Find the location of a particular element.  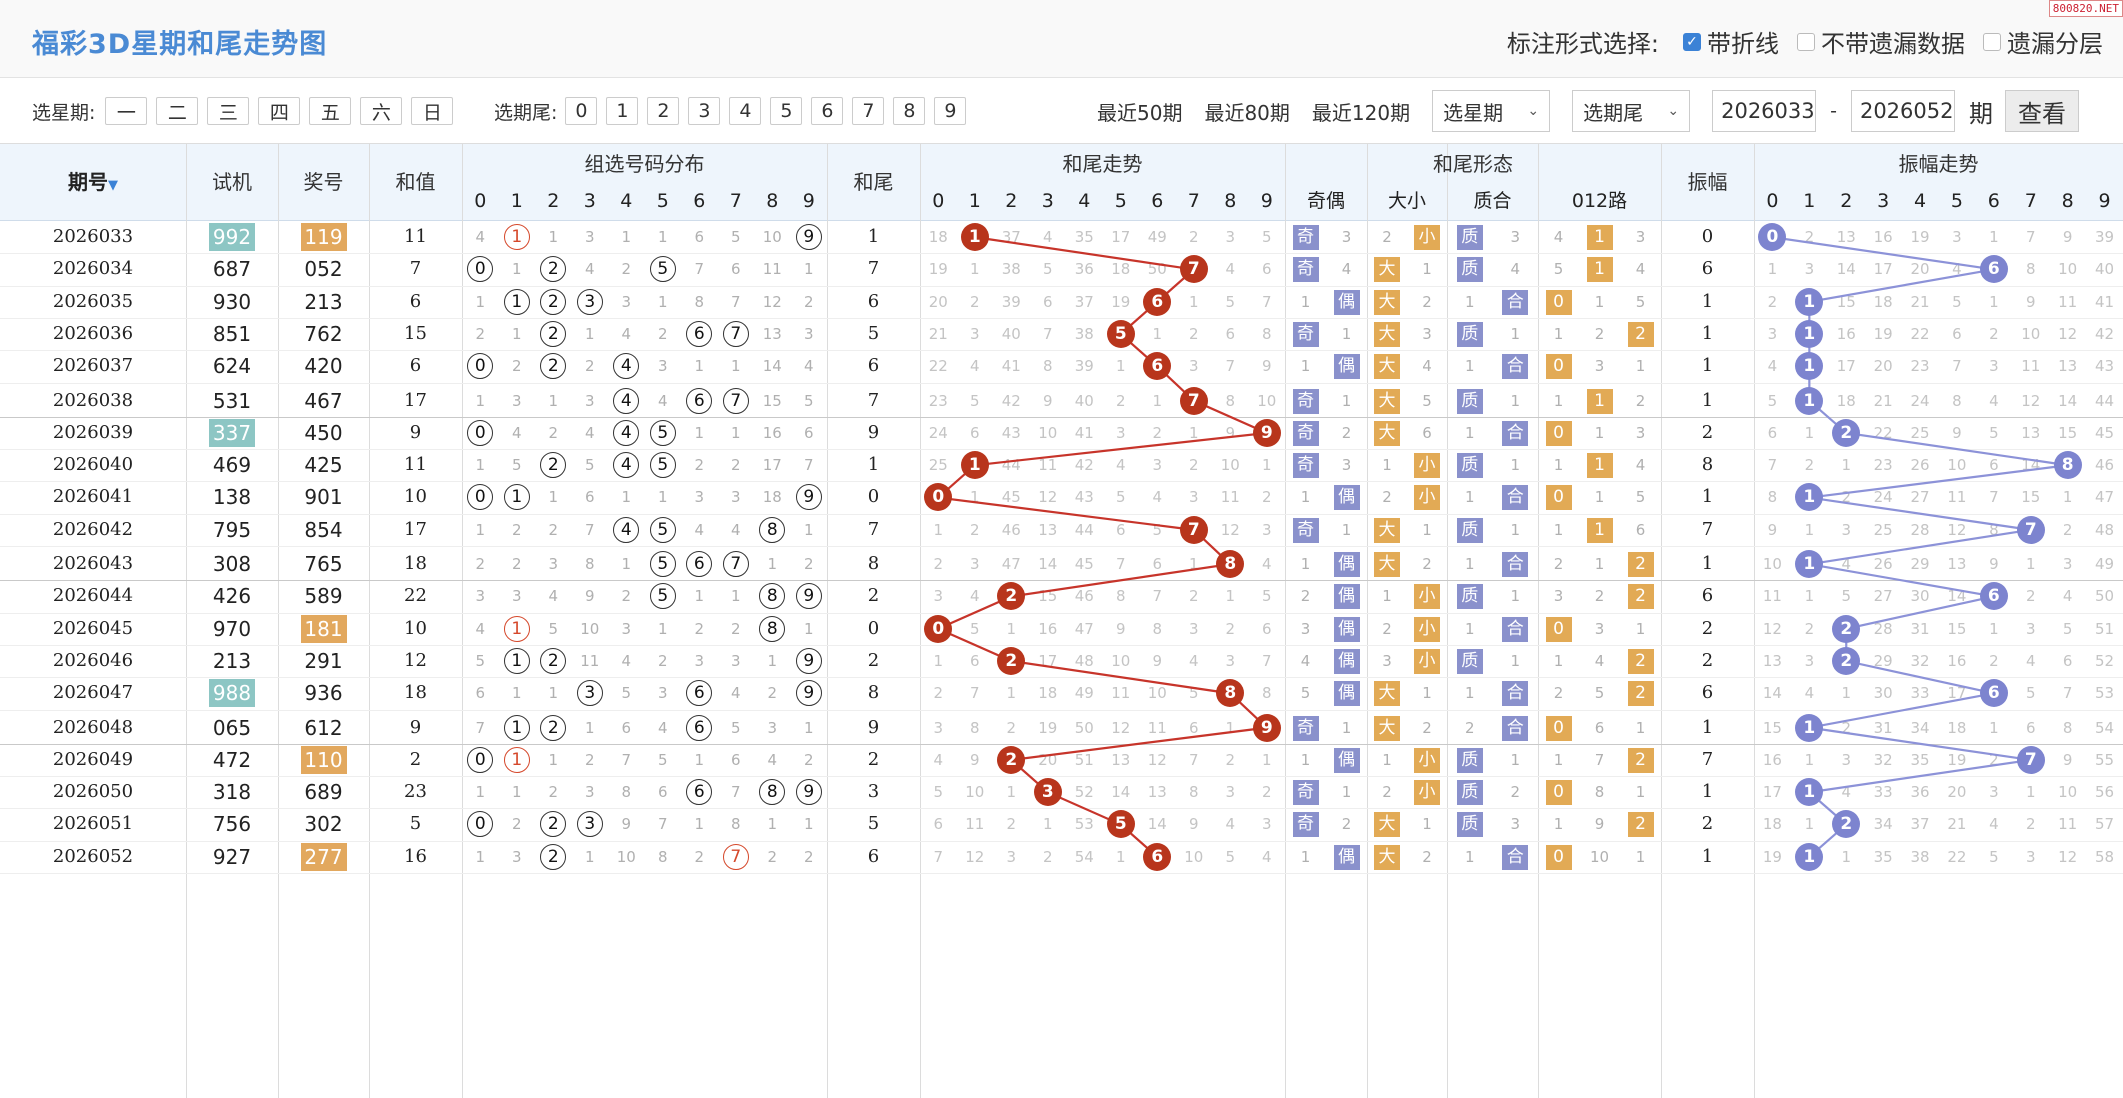

hewei-trend-cell-8: 2 is located at coordinates (1230, 629).